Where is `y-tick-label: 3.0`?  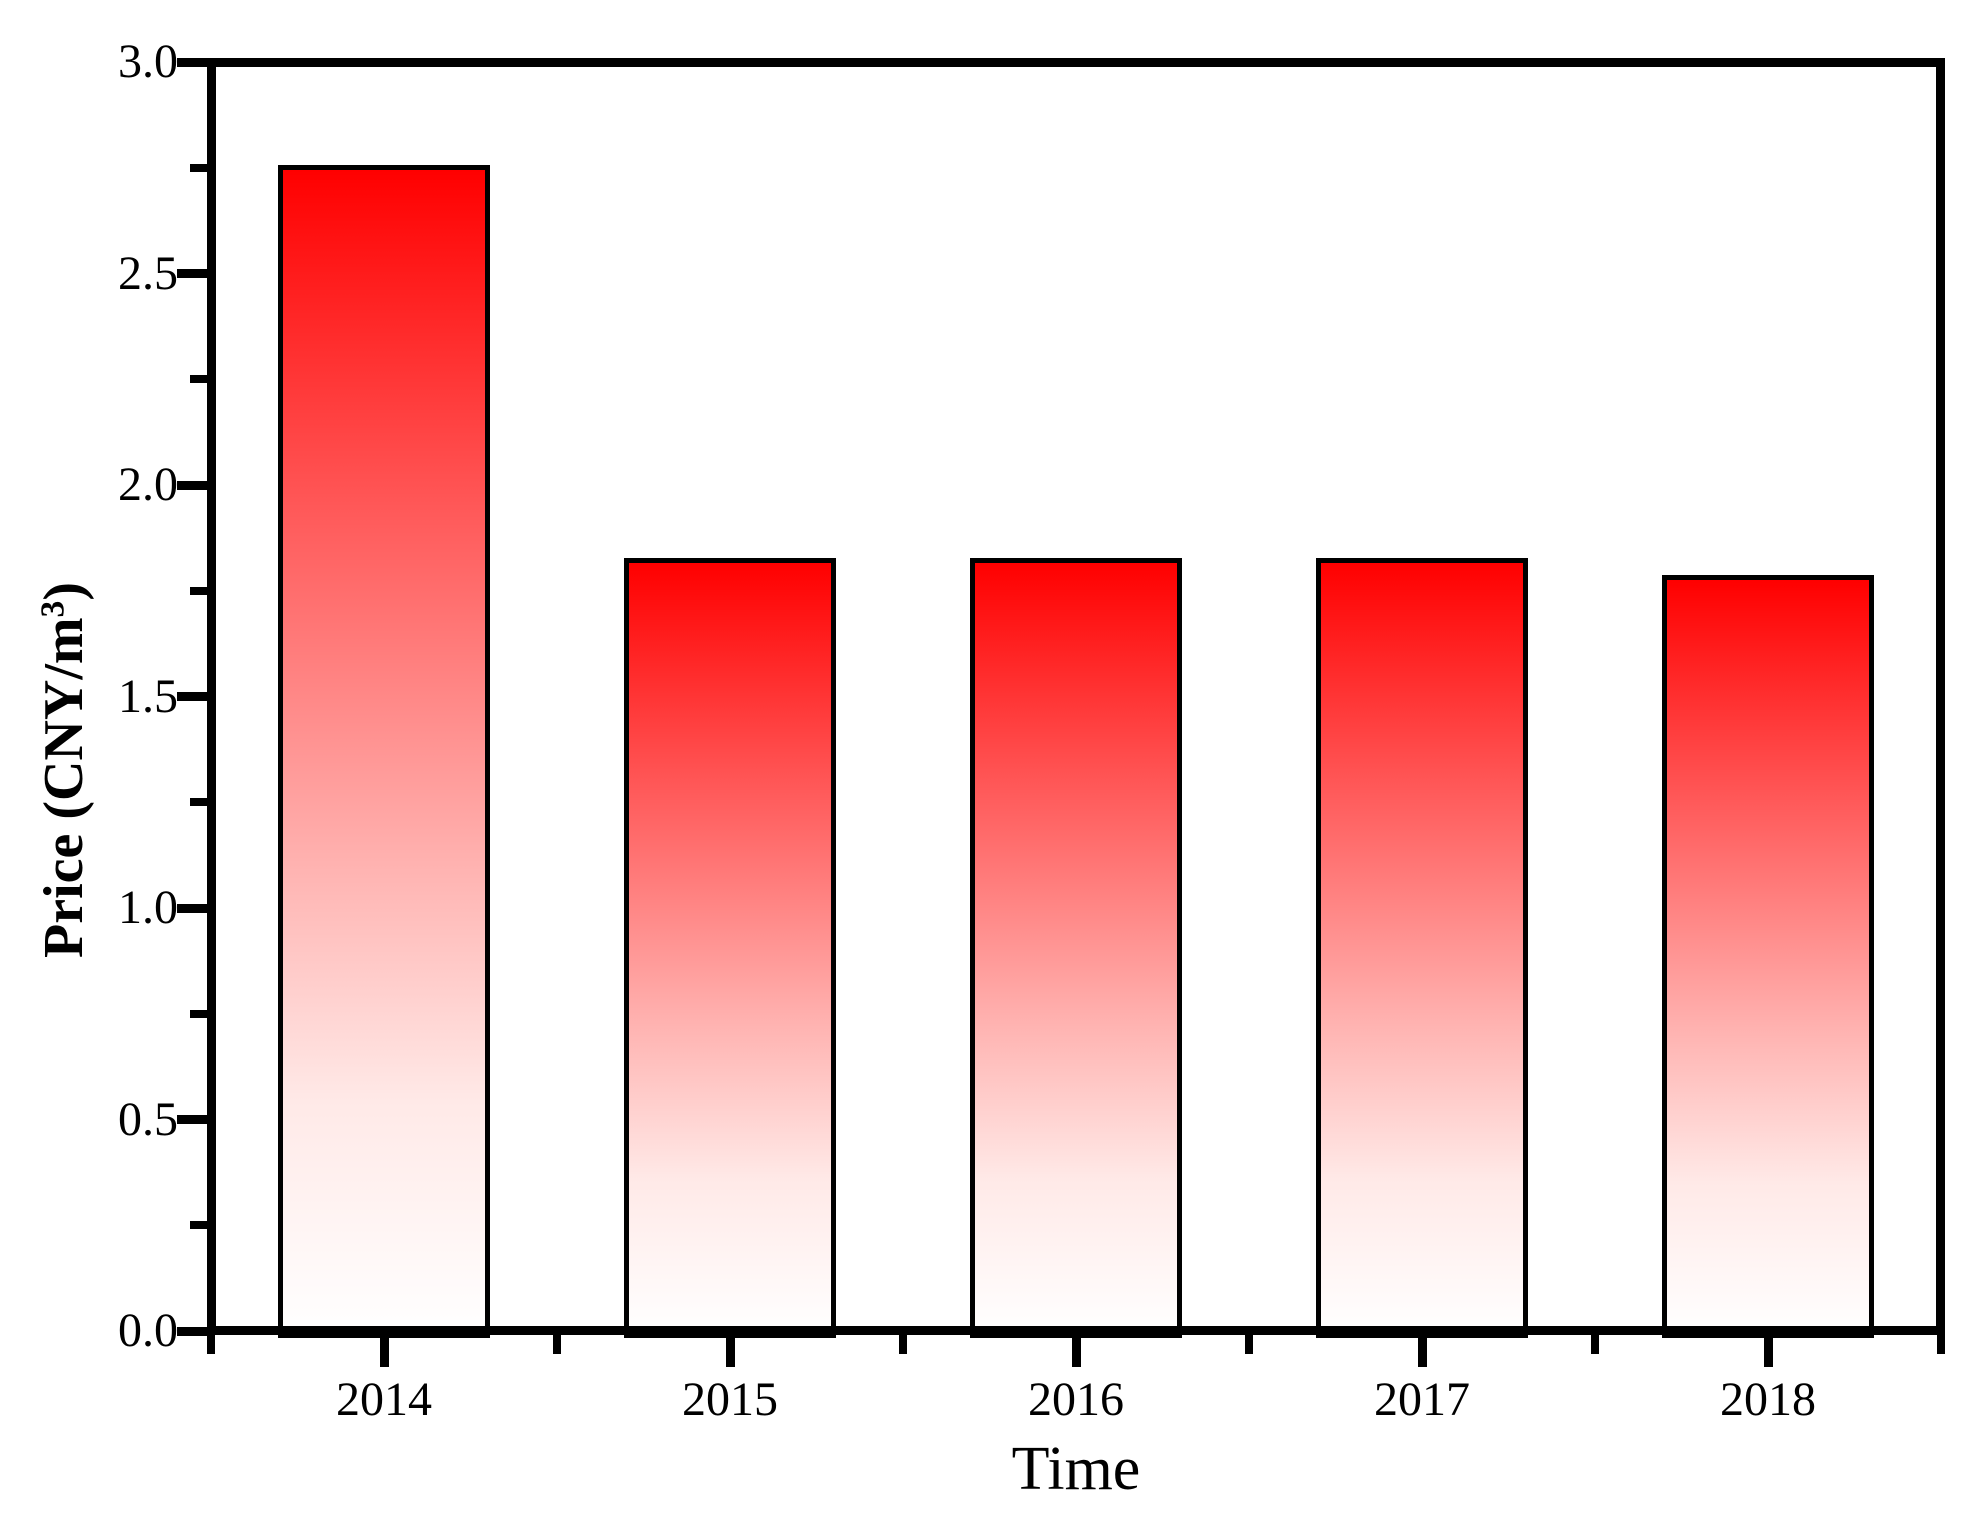 y-tick-label: 3.0 is located at coordinates (148, 61).